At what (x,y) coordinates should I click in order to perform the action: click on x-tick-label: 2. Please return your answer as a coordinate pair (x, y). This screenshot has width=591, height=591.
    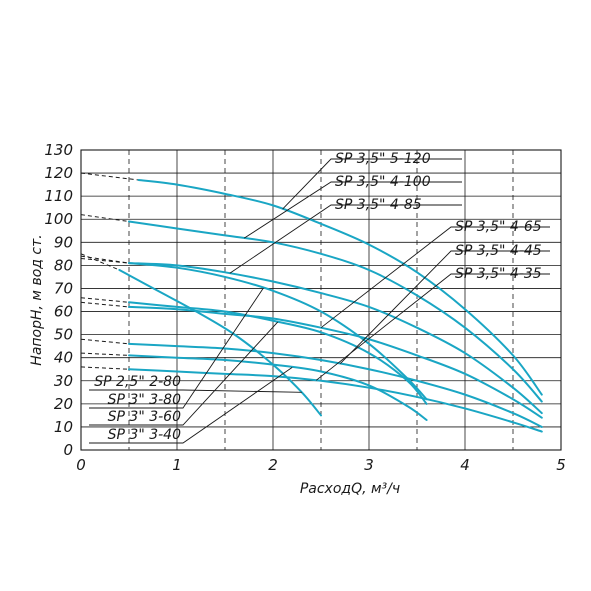
    Looking at the image, I should click on (273, 465).